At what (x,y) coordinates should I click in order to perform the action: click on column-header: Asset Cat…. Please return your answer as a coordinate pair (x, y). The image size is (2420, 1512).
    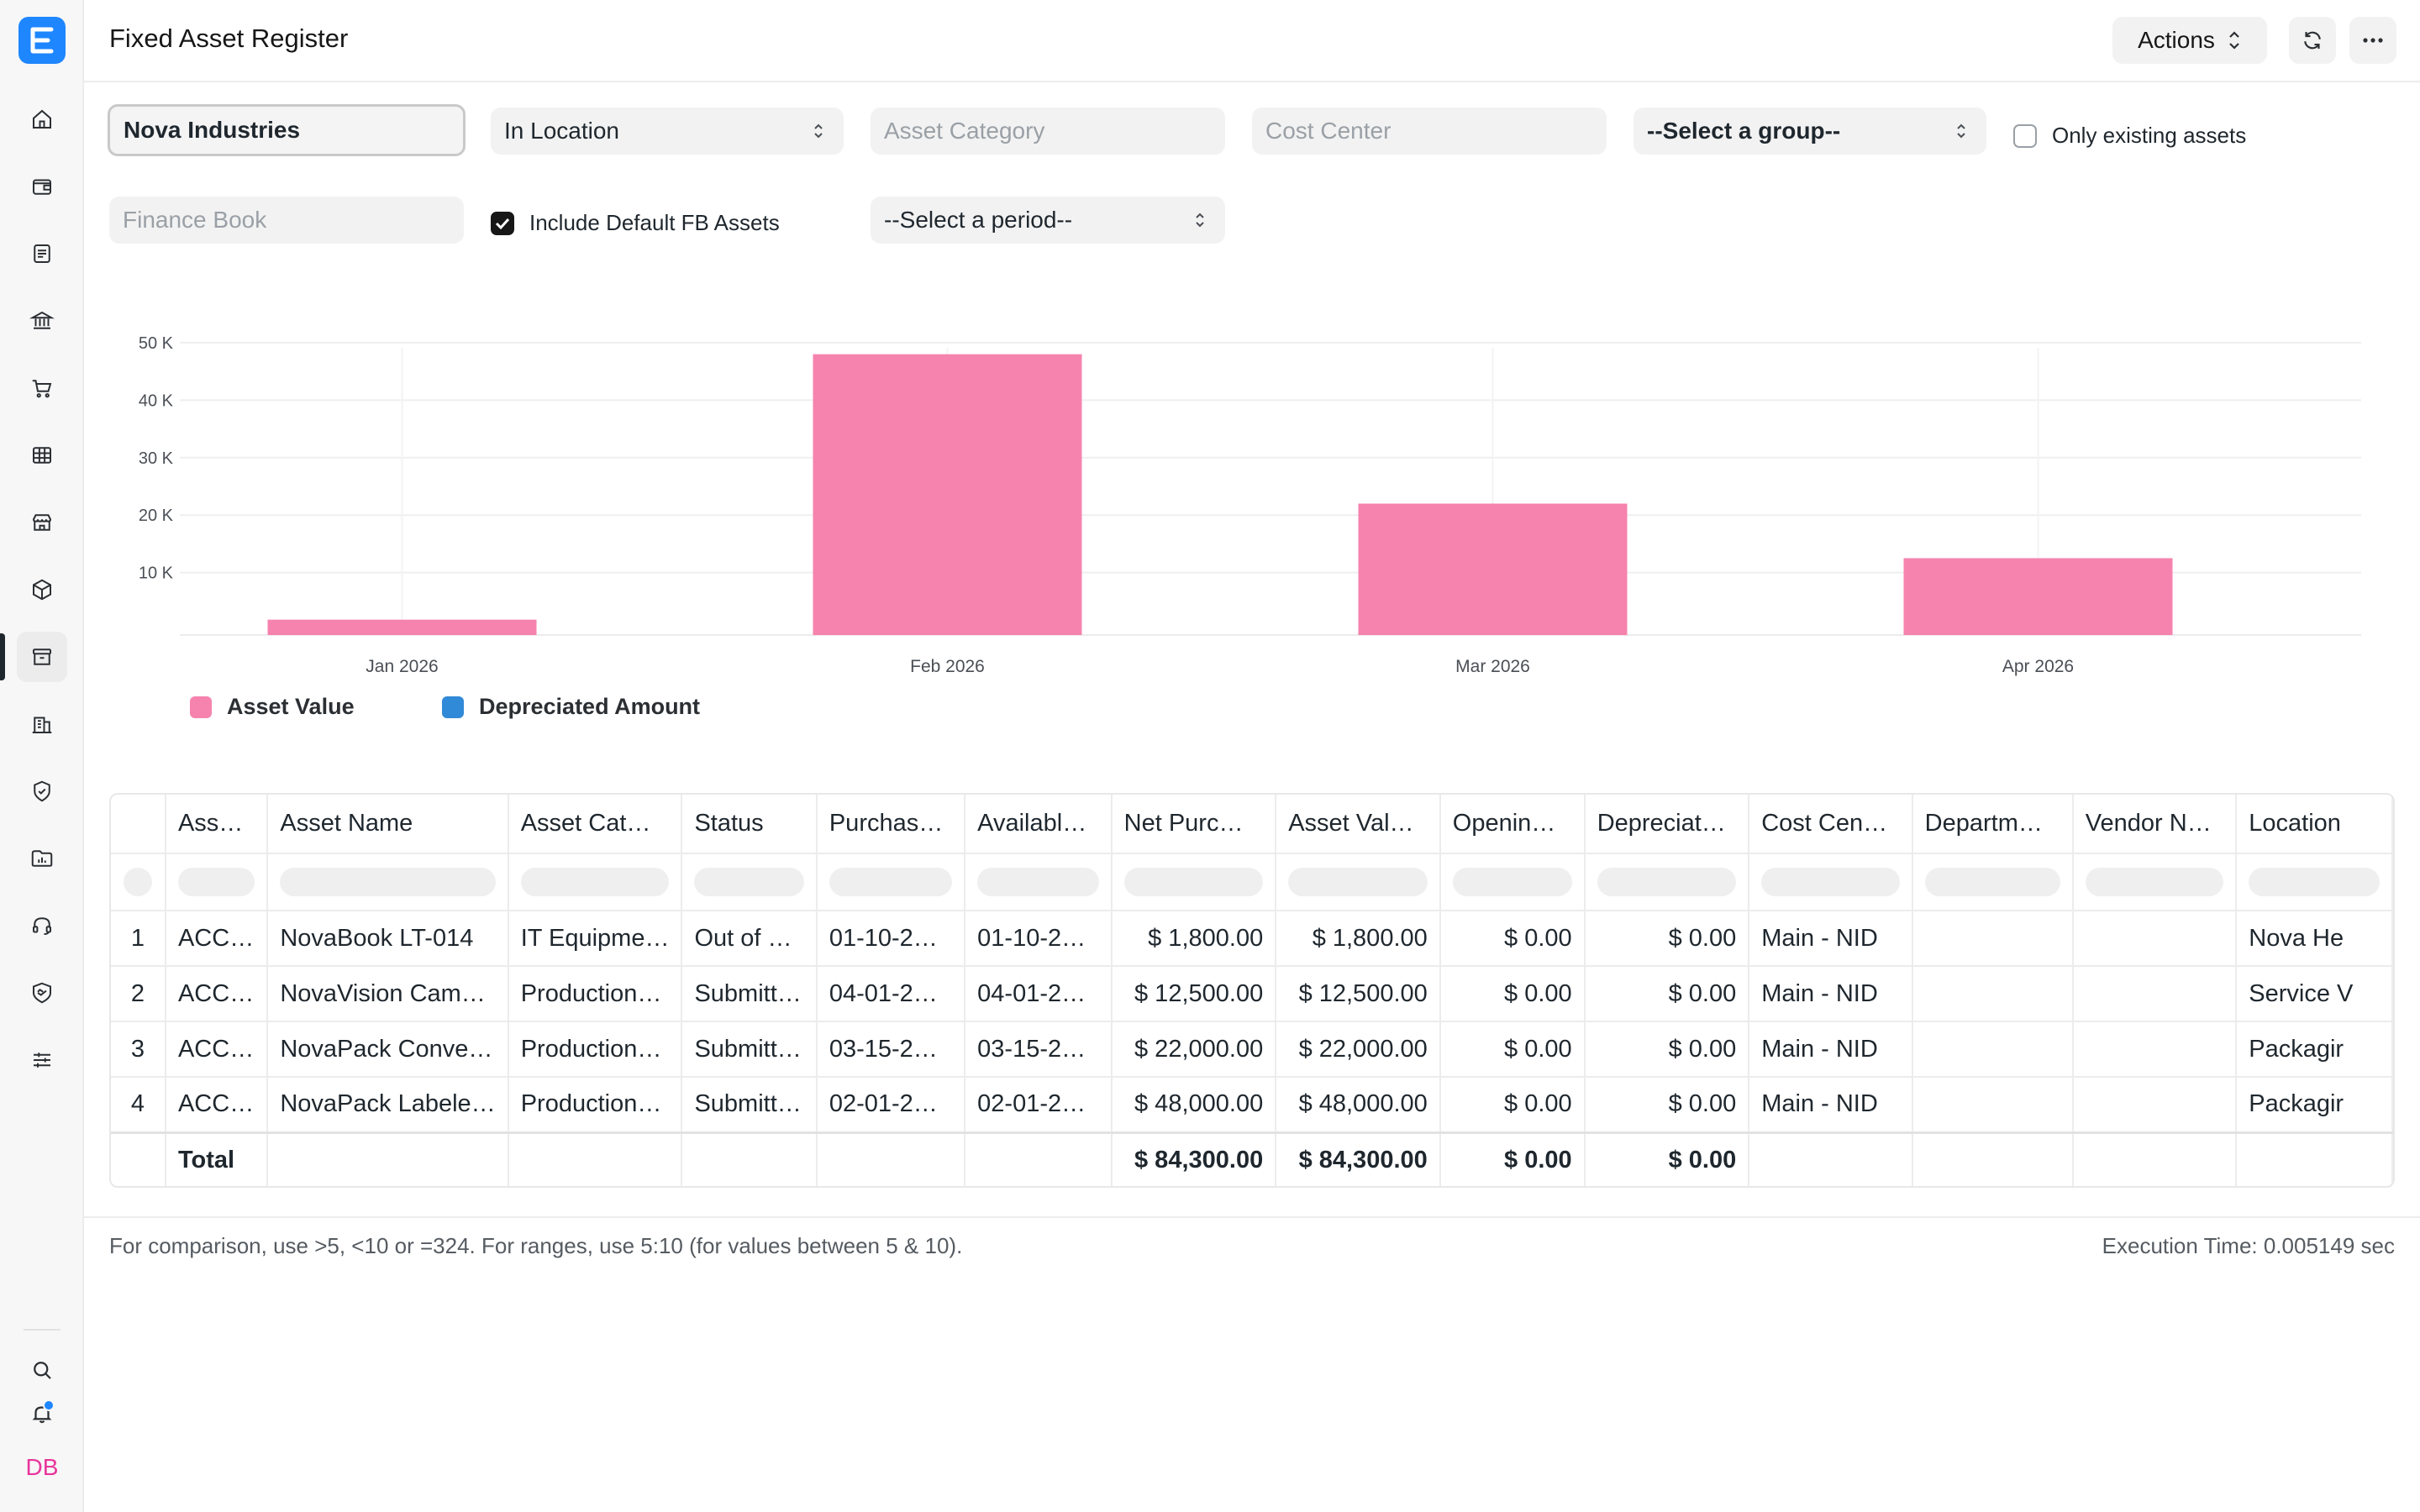
    Looking at the image, I should click on (596, 824).